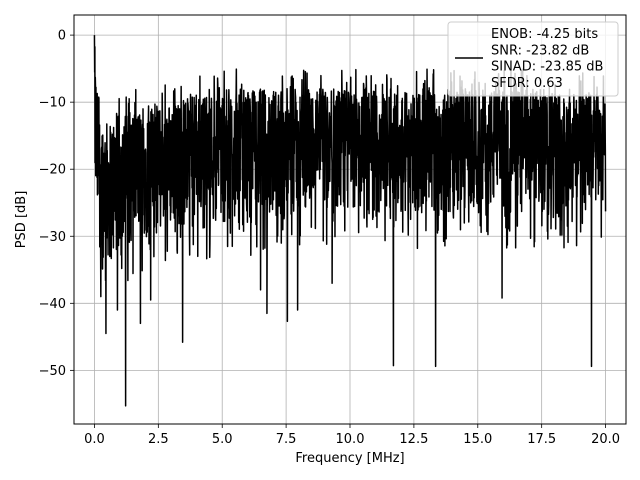  What do you see at coordinates (413, 439) in the screenshot?
I see `x-tick-label: 12.5` at bounding box center [413, 439].